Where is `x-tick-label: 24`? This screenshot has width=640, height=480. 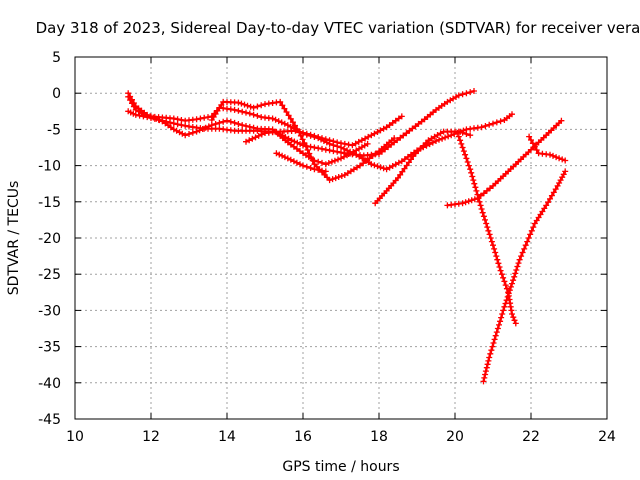 x-tick-label: 24 is located at coordinates (607, 437).